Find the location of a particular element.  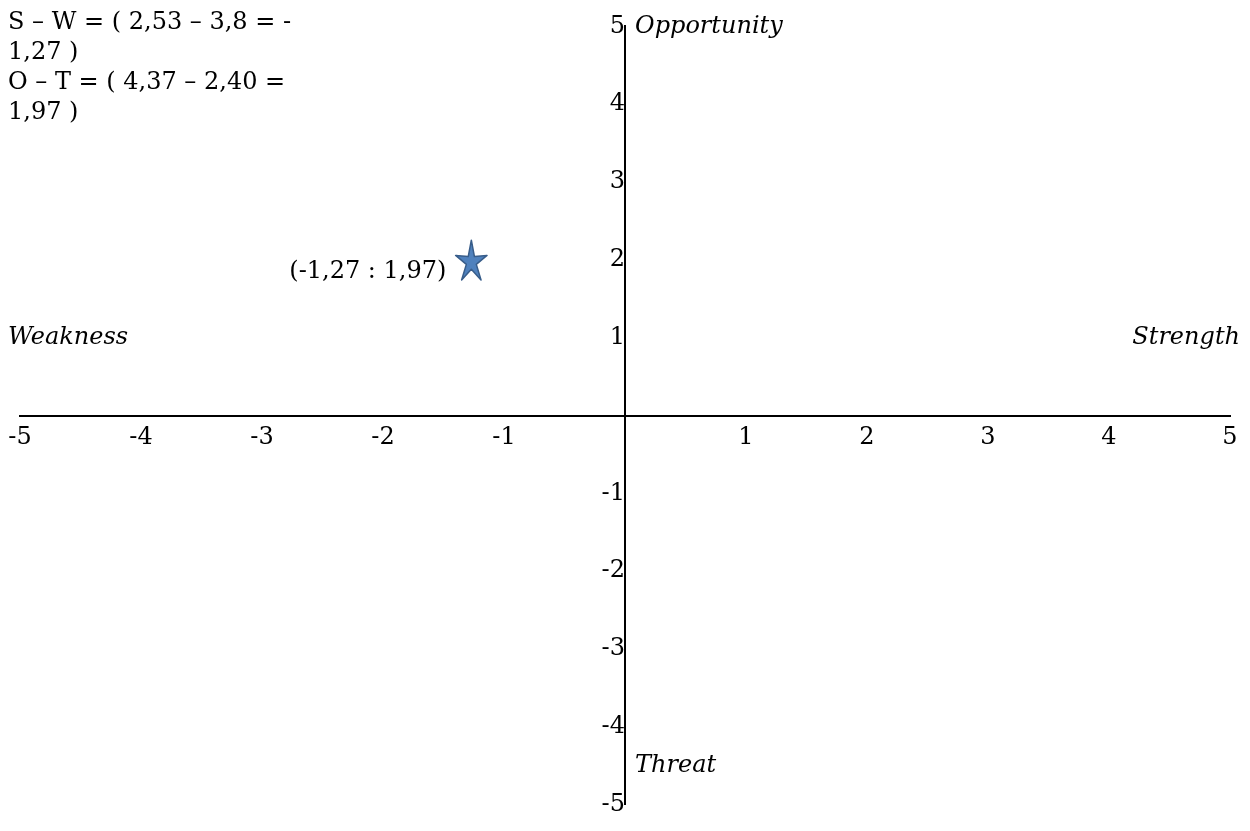

y-tick-label: 3 is located at coordinates (617, 180).